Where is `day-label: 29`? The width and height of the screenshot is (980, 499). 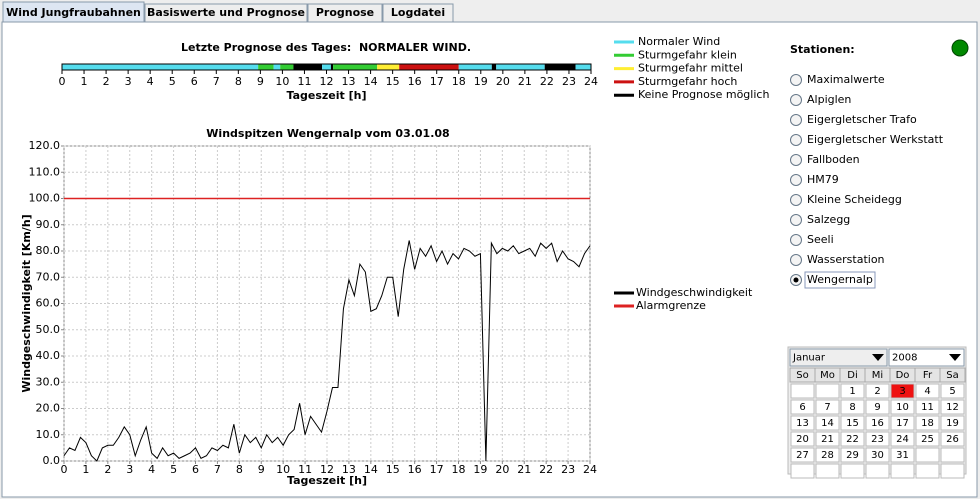 day-label: 29 is located at coordinates (852, 455).